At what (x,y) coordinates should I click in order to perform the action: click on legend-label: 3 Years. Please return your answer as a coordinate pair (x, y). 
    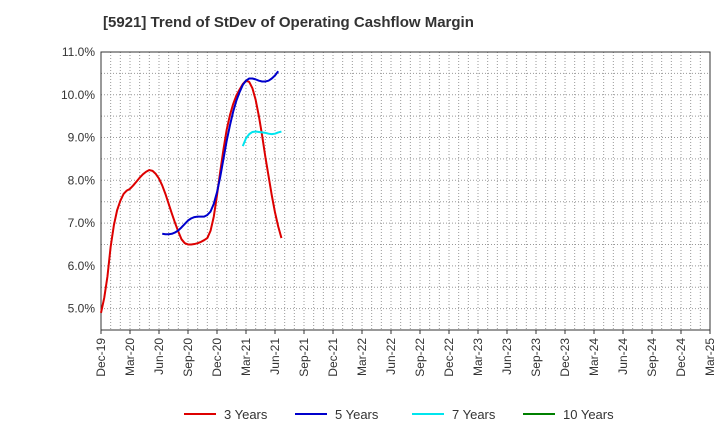
    Looking at the image, I should click on (246, 414).